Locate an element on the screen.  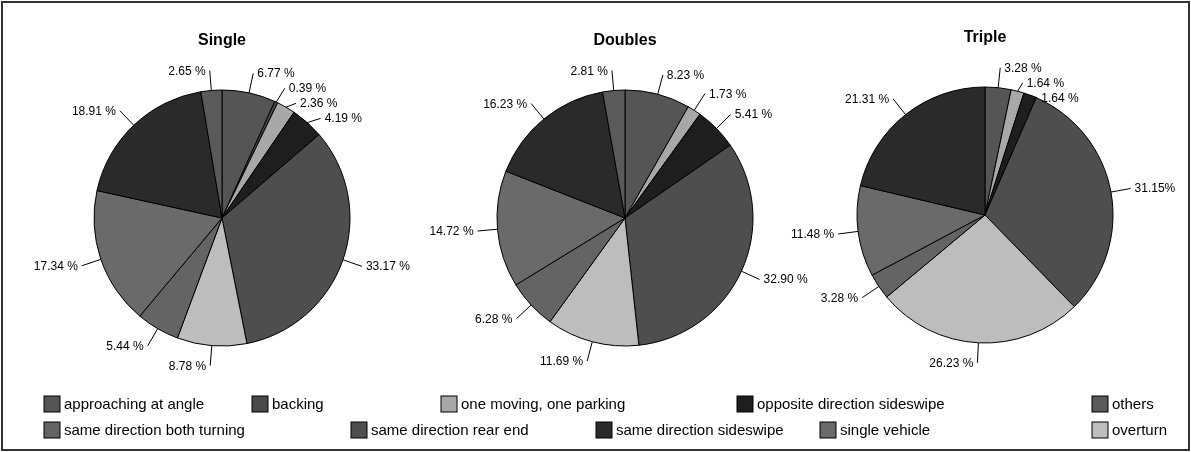
chart-title: Doubles is located at coordinates (625, 39).